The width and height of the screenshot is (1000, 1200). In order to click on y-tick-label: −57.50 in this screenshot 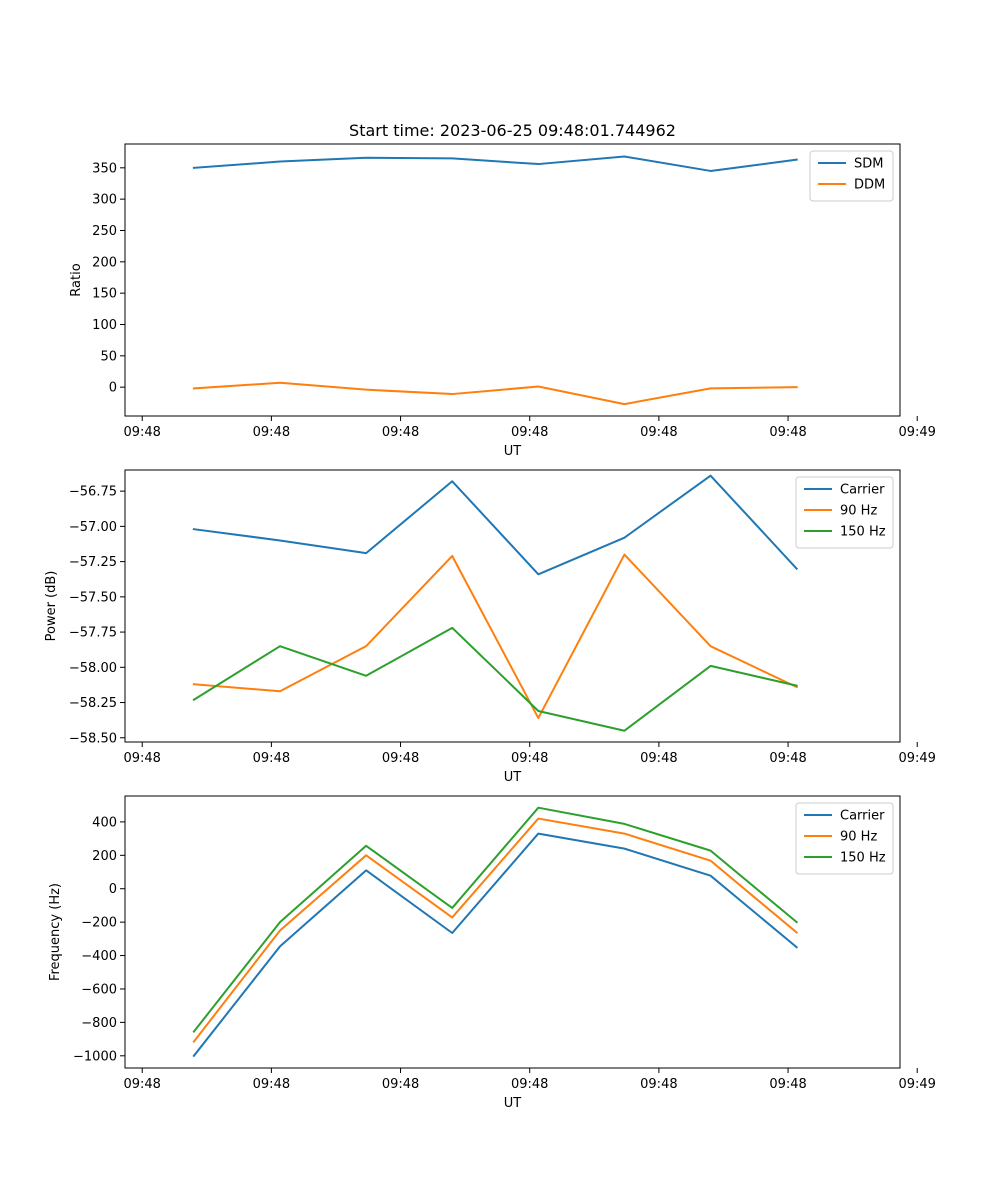, I will do `click(93, 597)`.